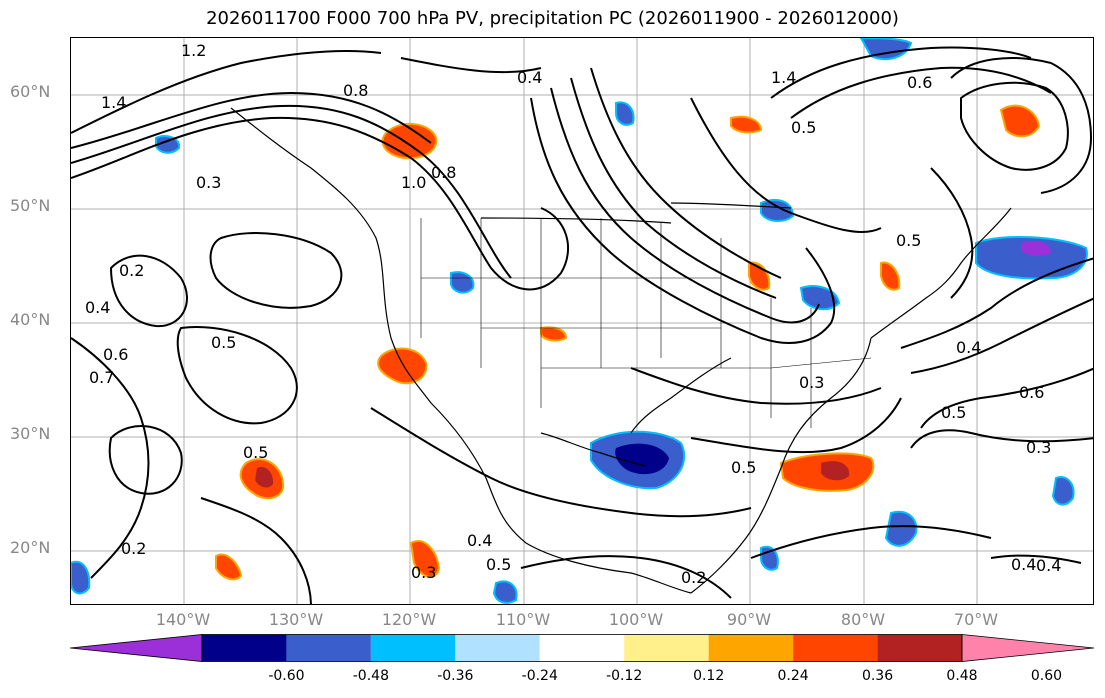 This screenshot has height=698, width=1105. What do you see at coordinates (709, 676) in the screenshot?
I see `colorbar-tick-label: 0.12` at bounding box center [709, 676].